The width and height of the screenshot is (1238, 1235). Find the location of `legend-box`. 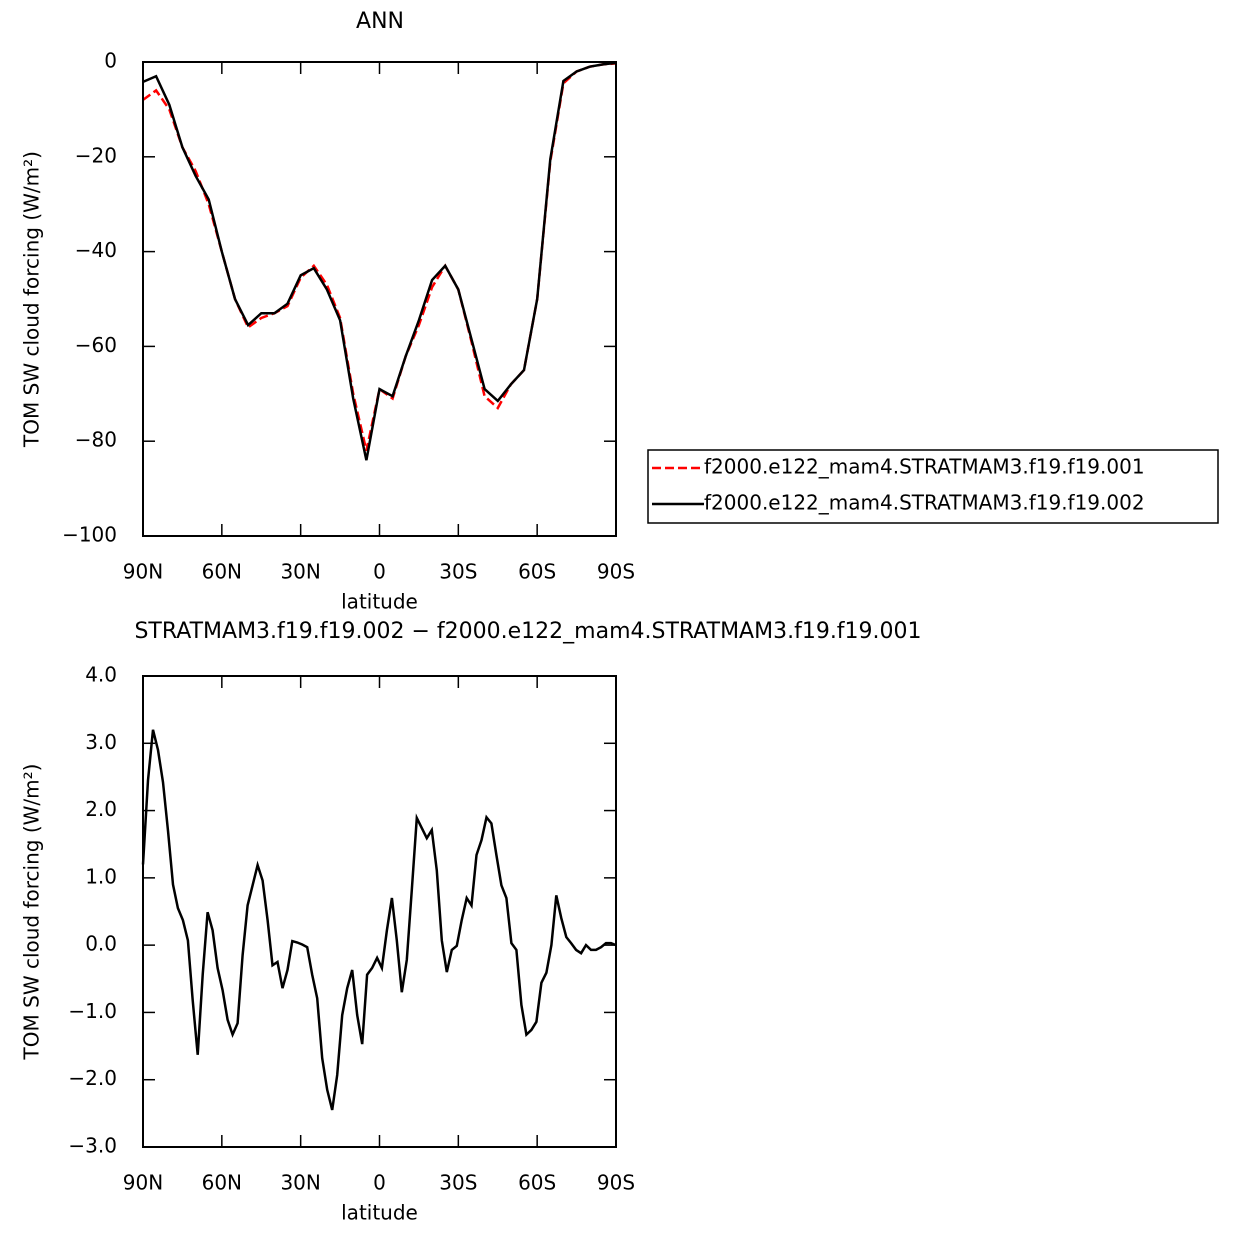

legend-box is located at coordinates (933, 486).